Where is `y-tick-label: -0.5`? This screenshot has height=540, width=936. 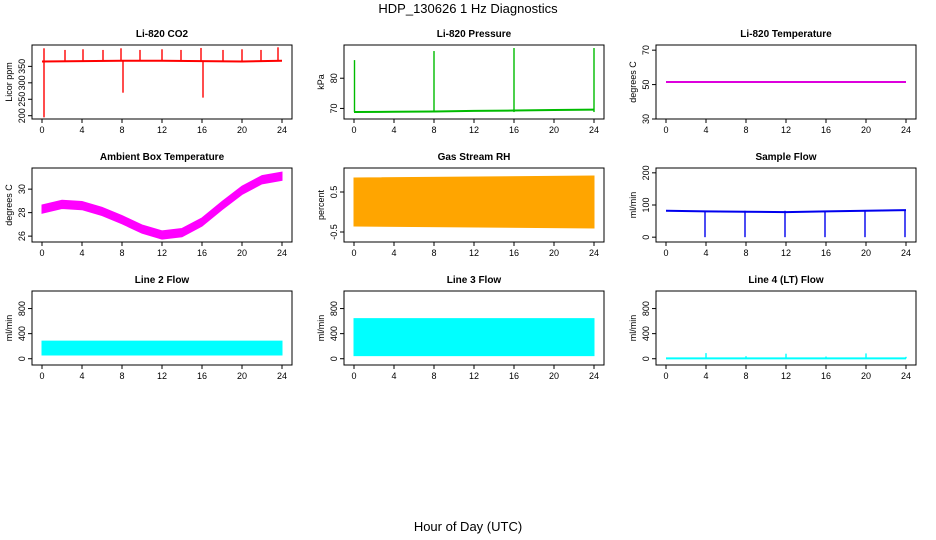
y-tick-label: -0.5 is located at coordinates (334, 232).